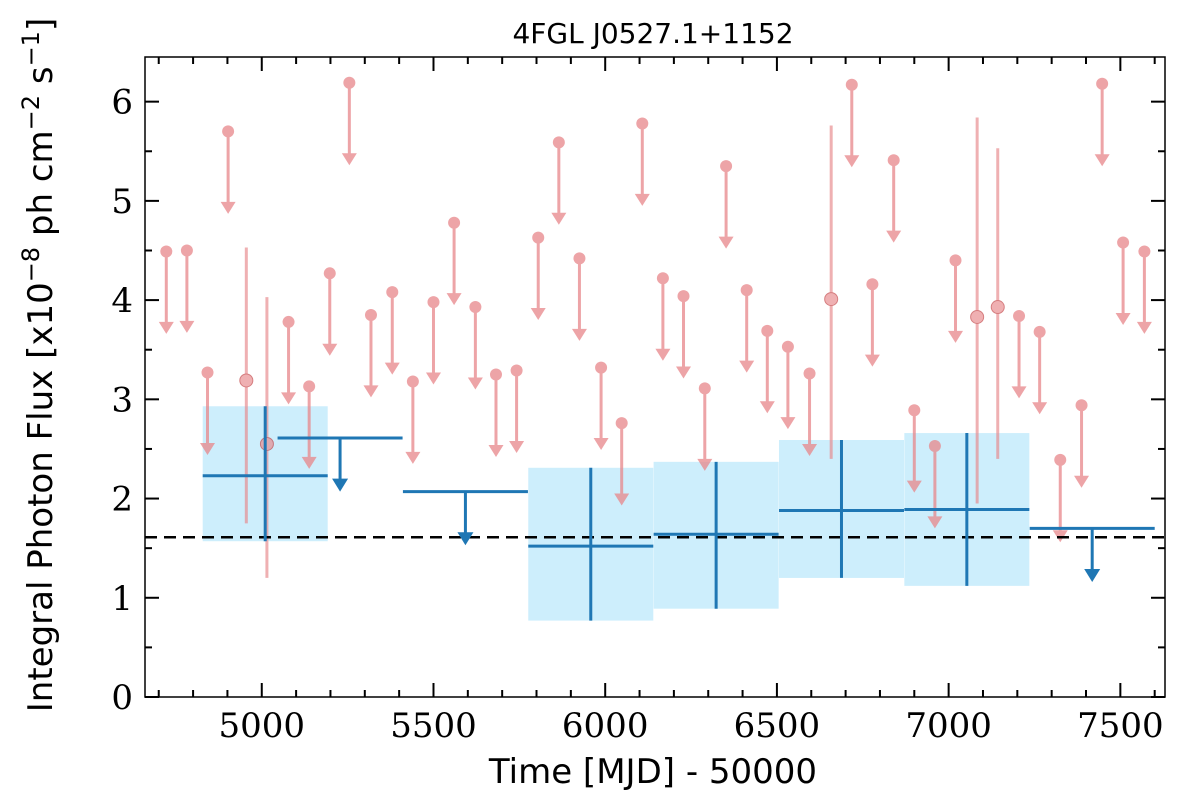  I want to click on y-tick-labels: 0 1 2 3 4 5 6, so click(122, 400).